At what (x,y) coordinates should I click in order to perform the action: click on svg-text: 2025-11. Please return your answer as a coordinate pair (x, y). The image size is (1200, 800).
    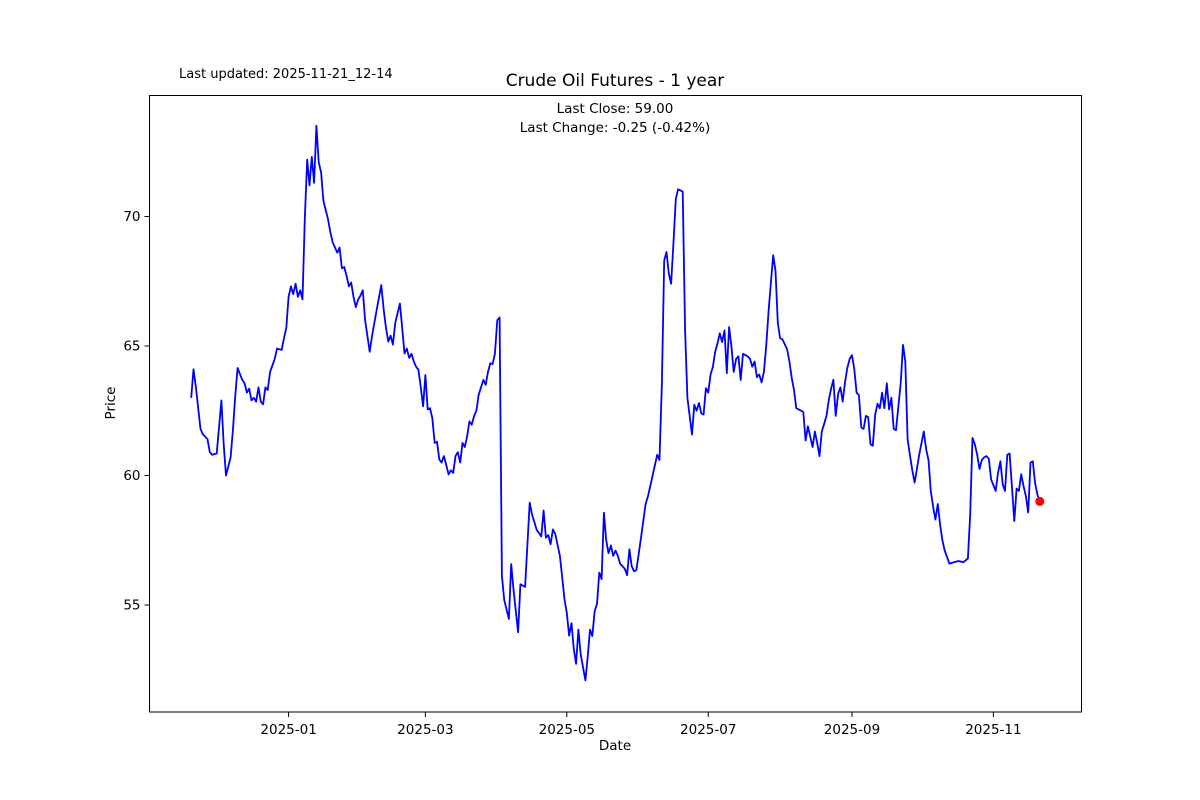
    Looking at the image, I should click on (993, 730).